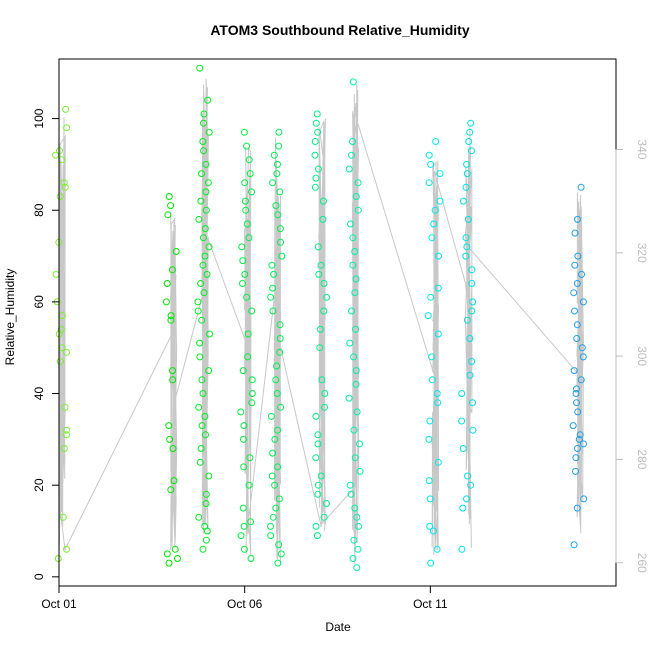  I want to click on x-axis-label: Date, so click(338, 627).